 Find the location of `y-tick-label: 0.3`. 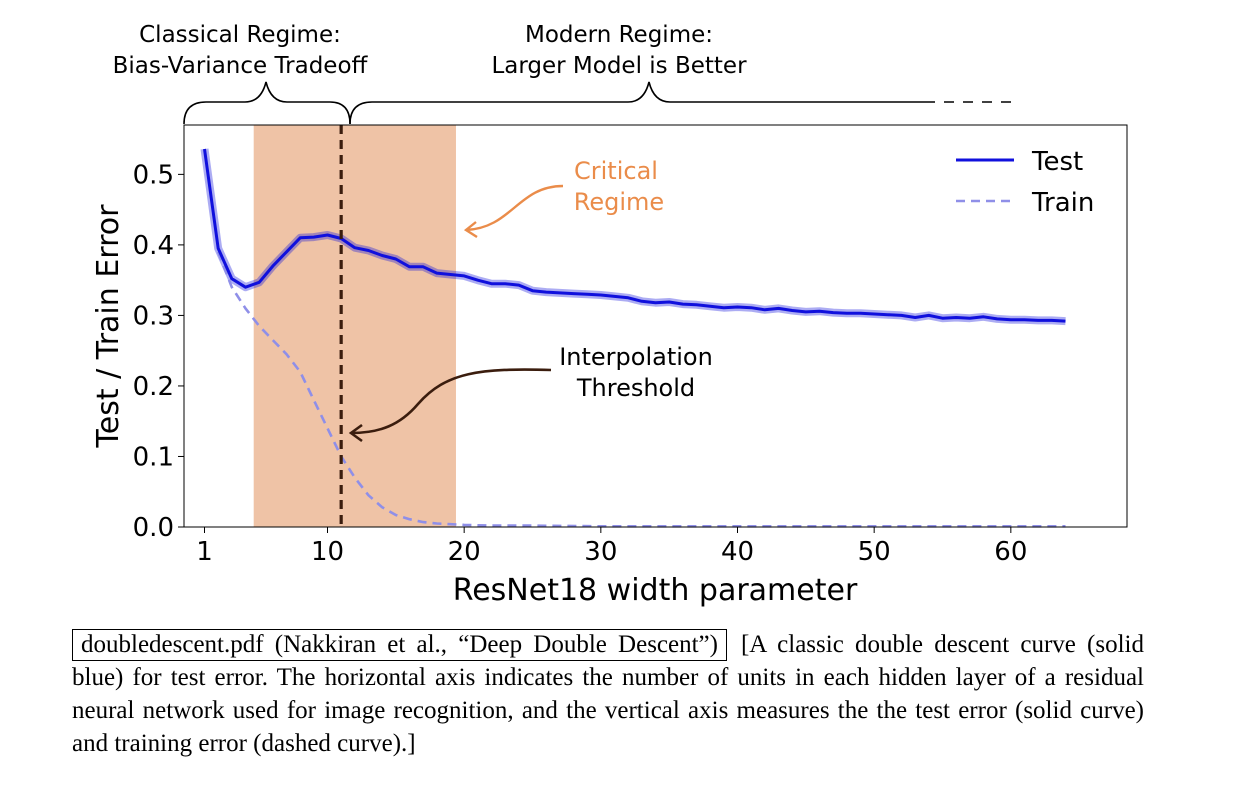

y-tick-label: 0.3 is located at coordinates (153, 316).